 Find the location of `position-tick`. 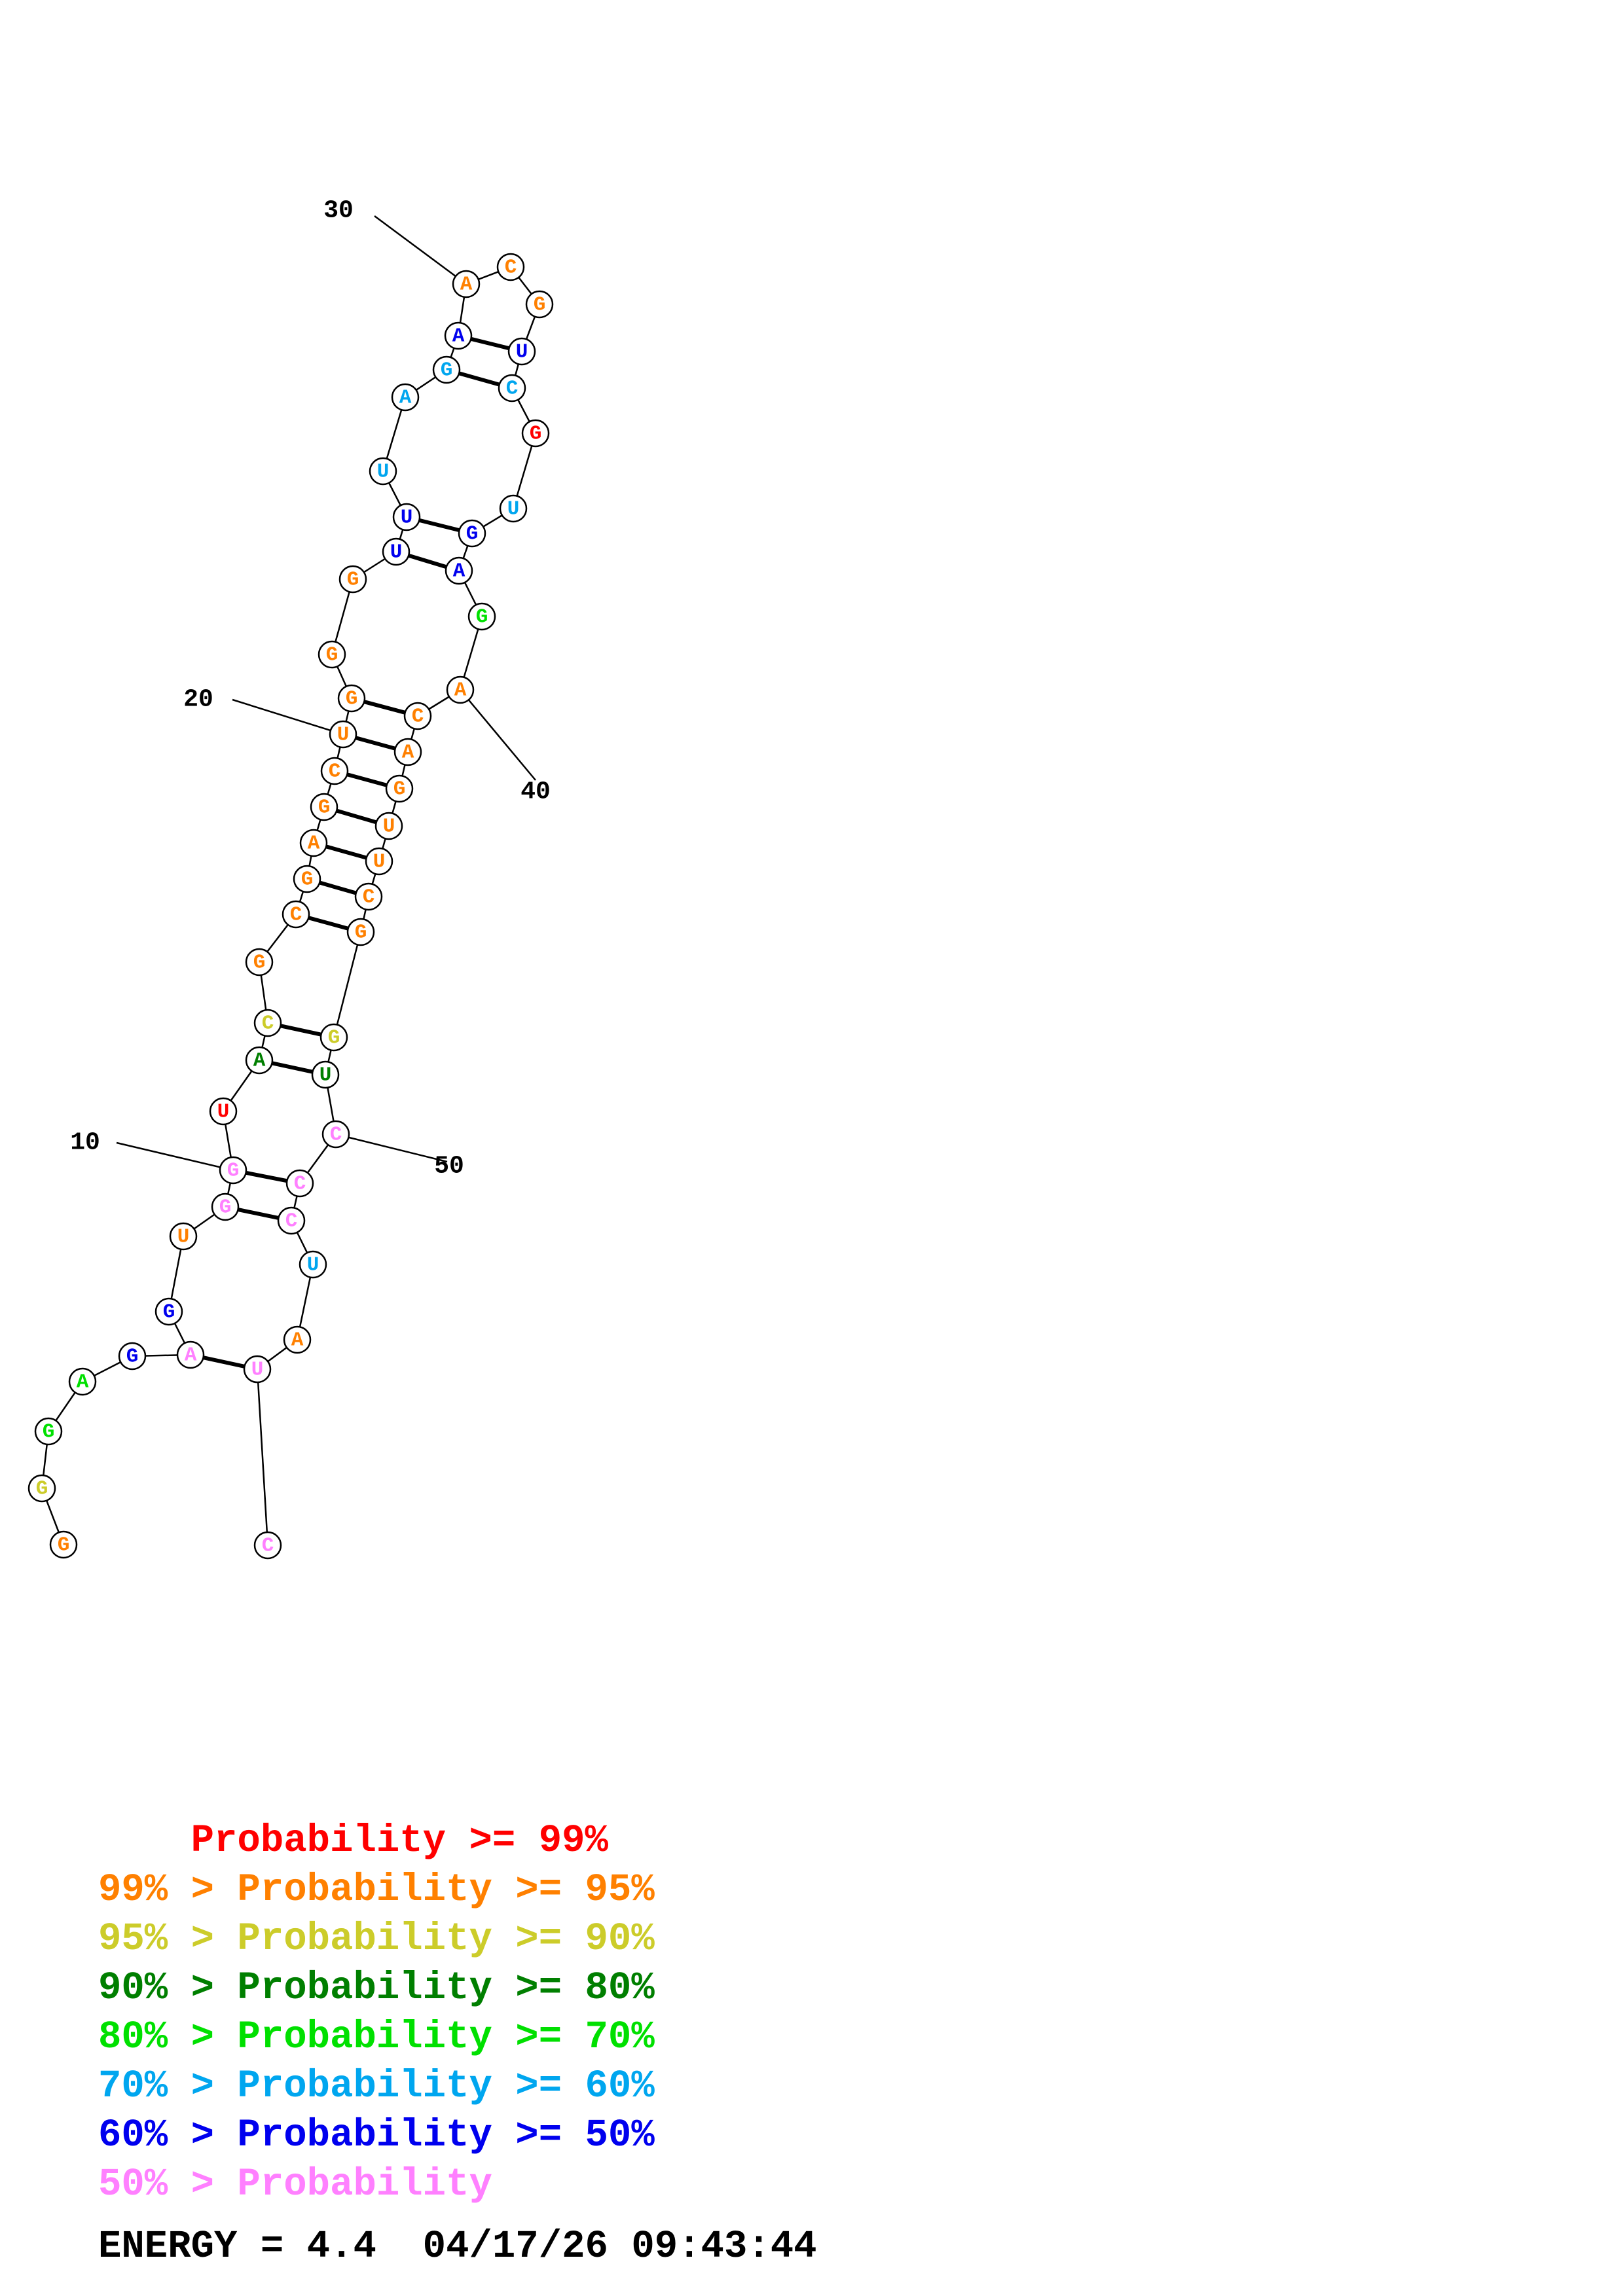

position-tick is located at coordinates (420, 250).